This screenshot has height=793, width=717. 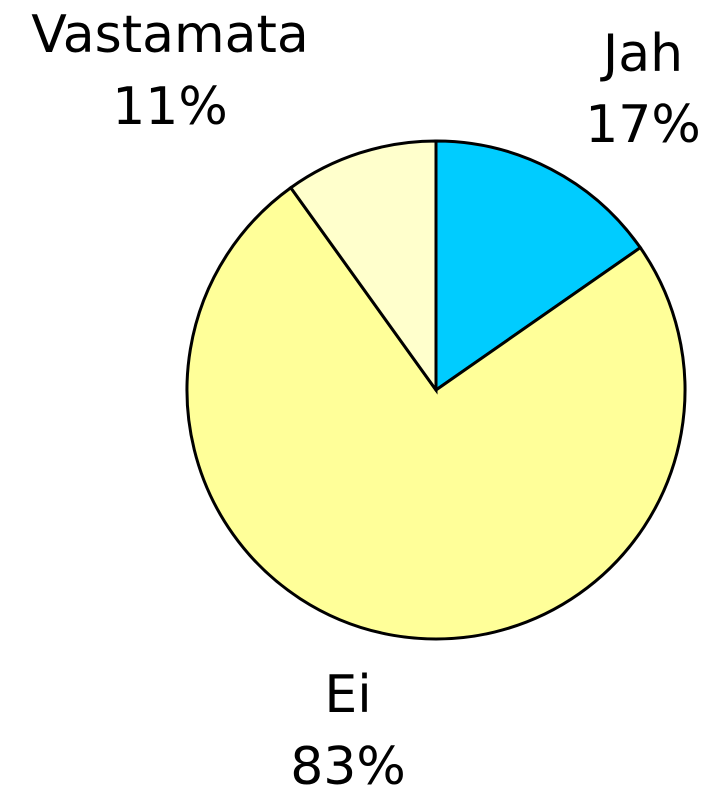 I want to click on slice-value-label: 17%, so click(x=643, y=125).